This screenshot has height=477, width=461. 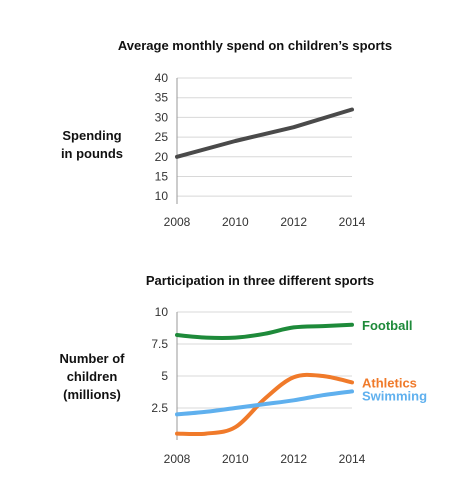 What do you see at coordinates (162, 176) in the screenshot?
I see `y-tick-label: 15` at bounding box center [162, 176].